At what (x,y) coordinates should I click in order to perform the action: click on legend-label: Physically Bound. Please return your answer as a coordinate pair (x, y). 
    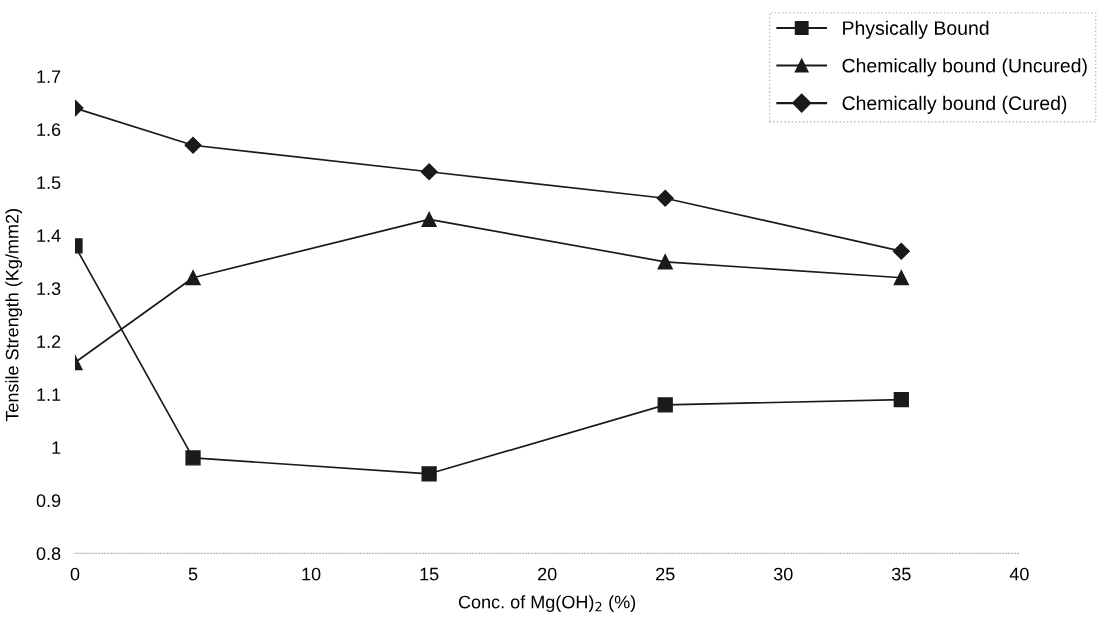
    Looking at the image, I should click on (916, 29).